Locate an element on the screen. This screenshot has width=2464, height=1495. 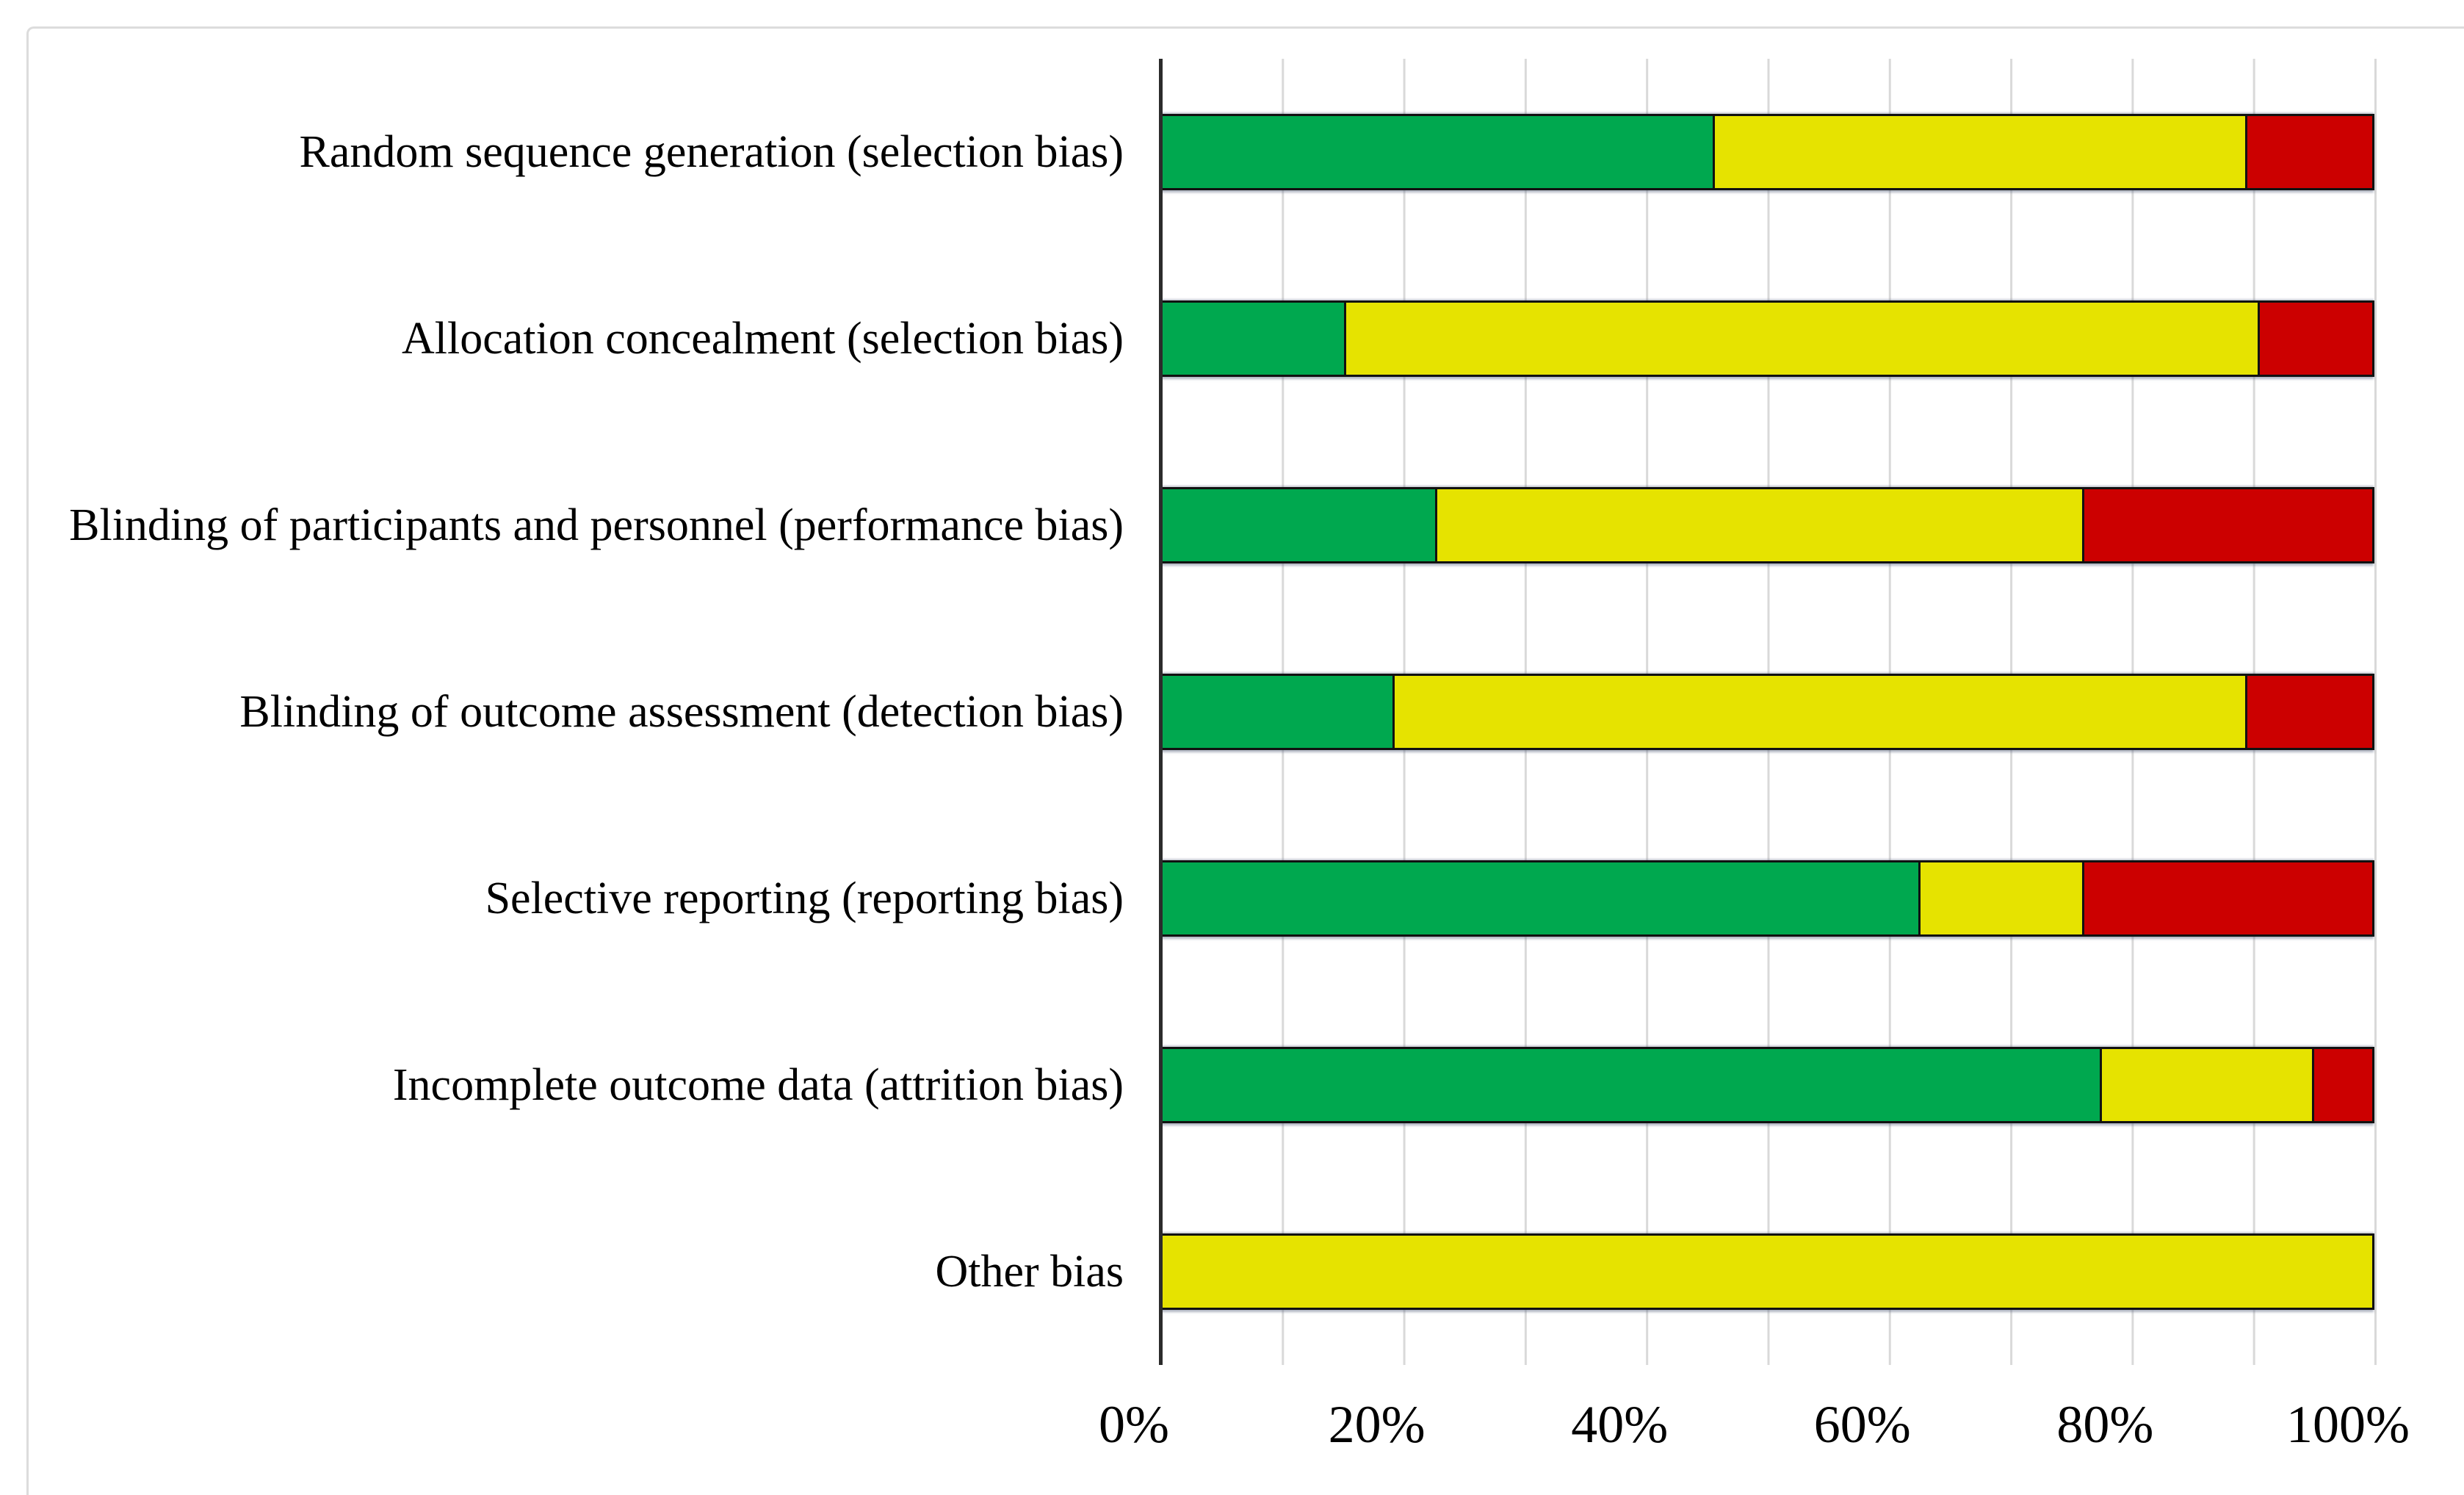
label-row: Allocation concealment (selection bias) is located at coordinates (575, 338).